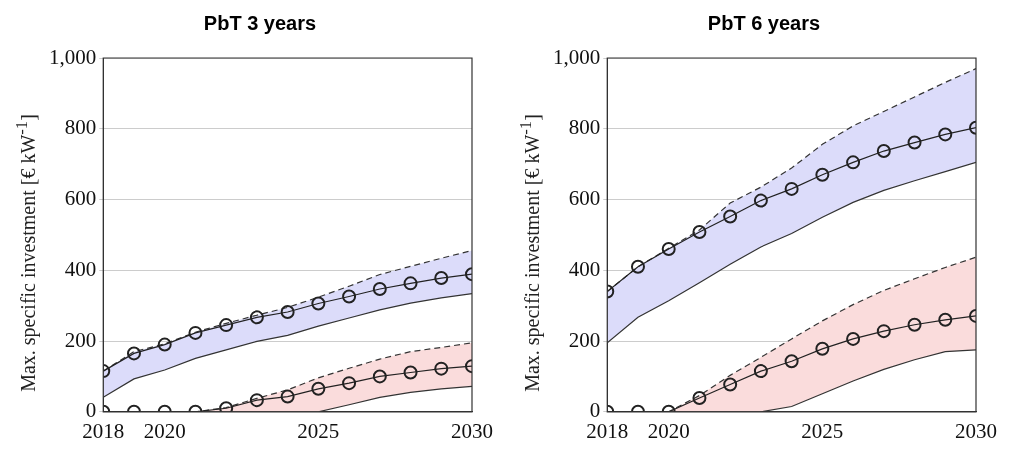  What do you see at coordinates (764, 22) in the screenshot?
I see `chart-title: PbT 6 years` at bounding box center [764, 22].